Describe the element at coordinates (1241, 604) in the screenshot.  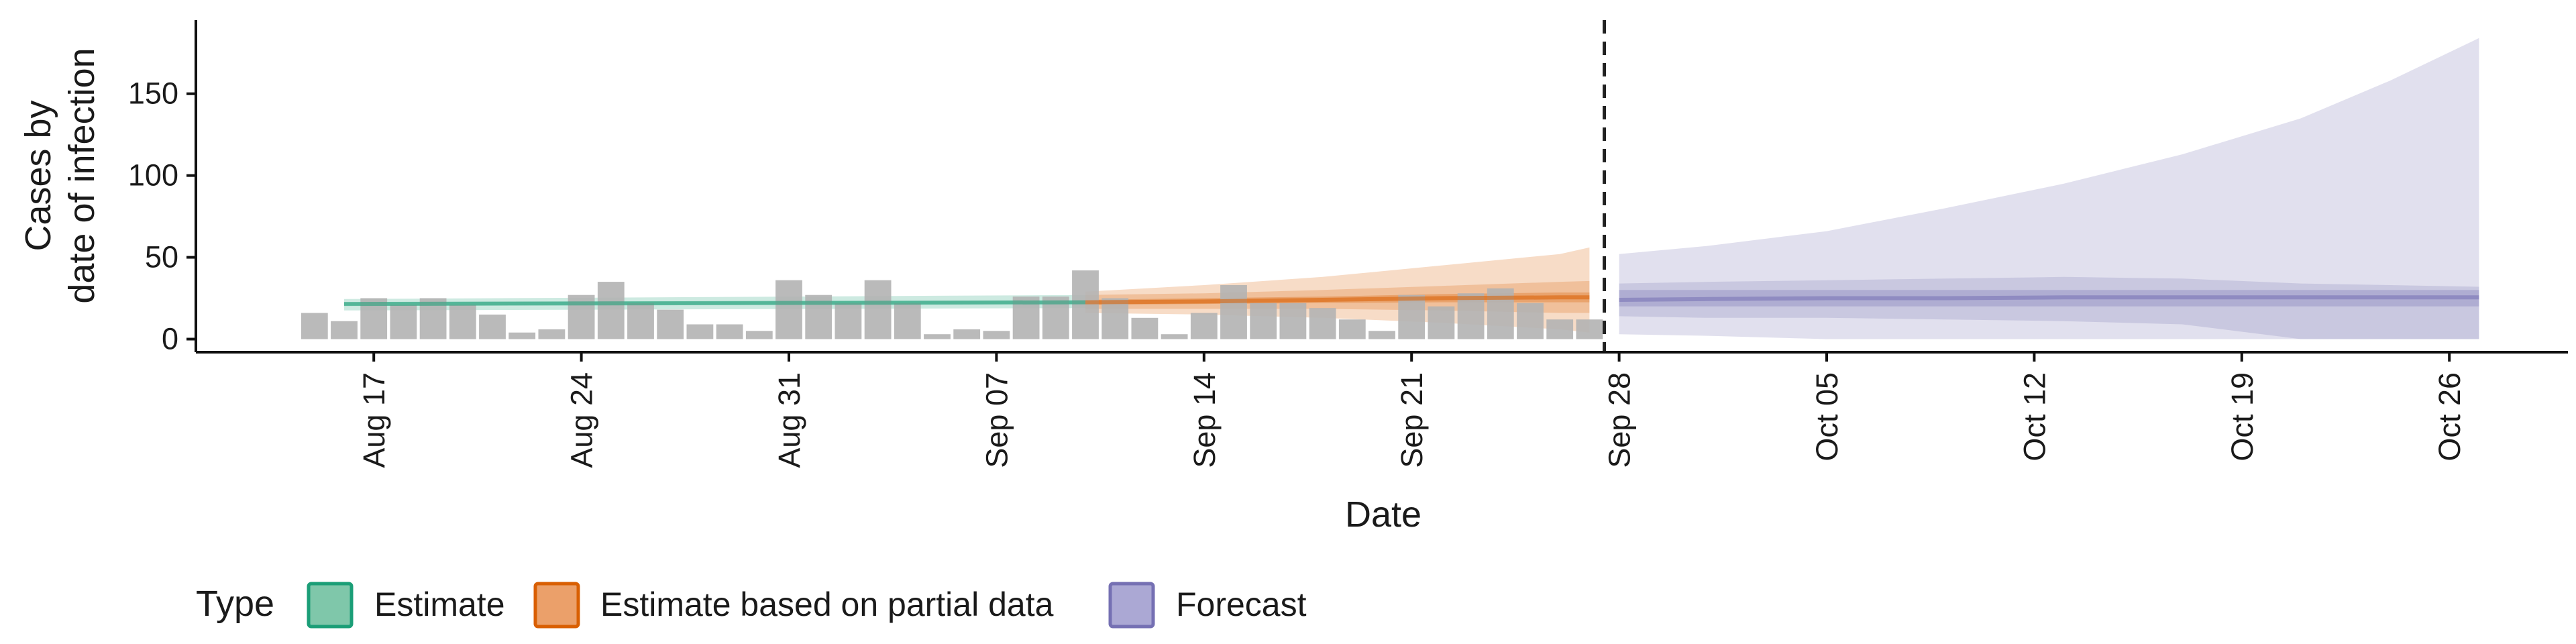
I see `legend-label-forecast: Forecast` at that location.